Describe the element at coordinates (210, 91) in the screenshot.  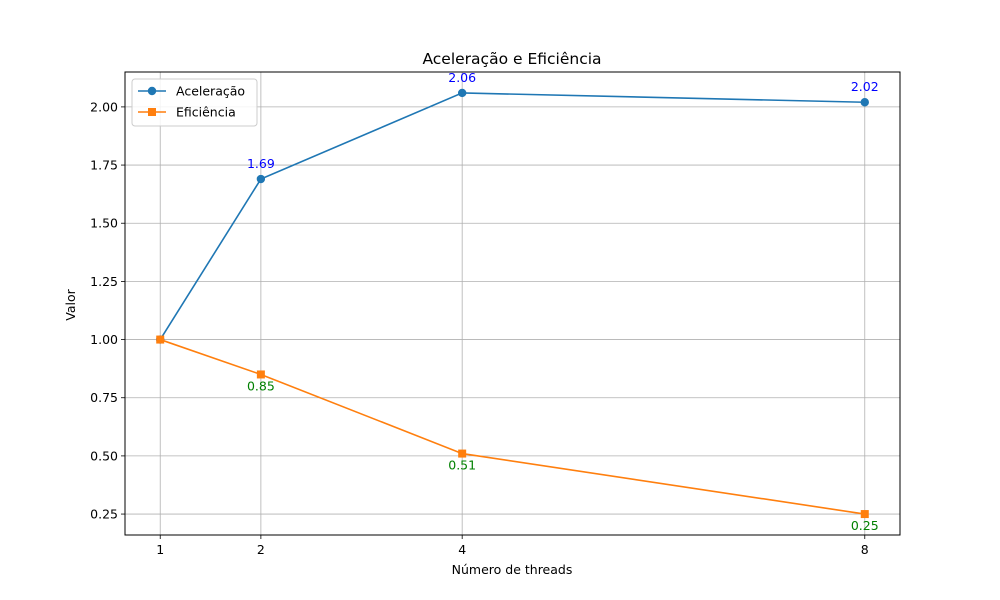
I see `legend-label: Aceleração` at that location.